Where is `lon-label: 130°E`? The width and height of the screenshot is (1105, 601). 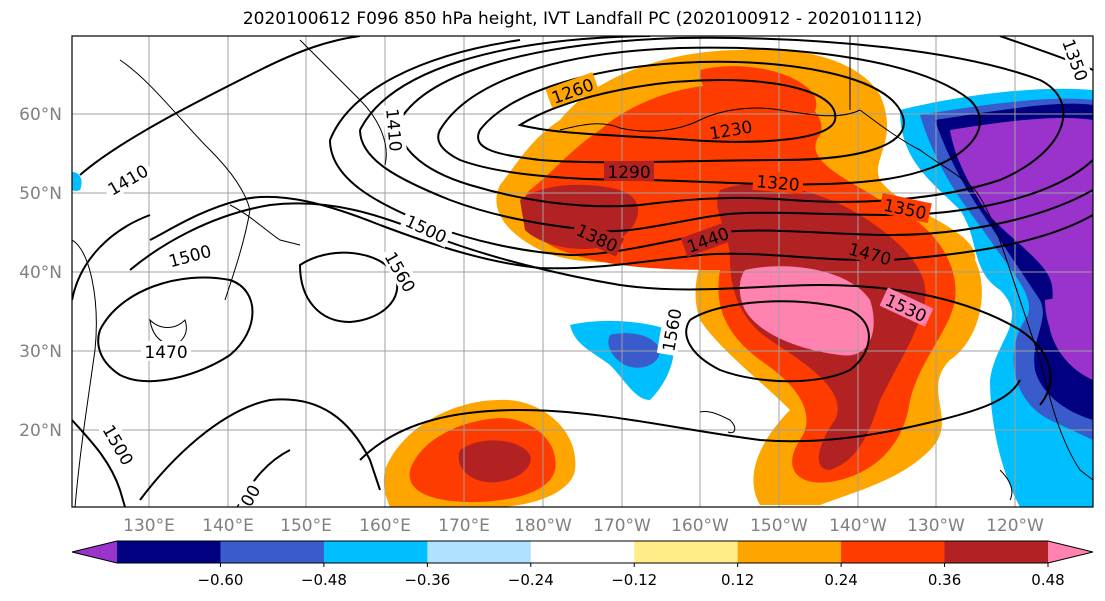 lon-label: 130°E is located at coordinates (149, 526).